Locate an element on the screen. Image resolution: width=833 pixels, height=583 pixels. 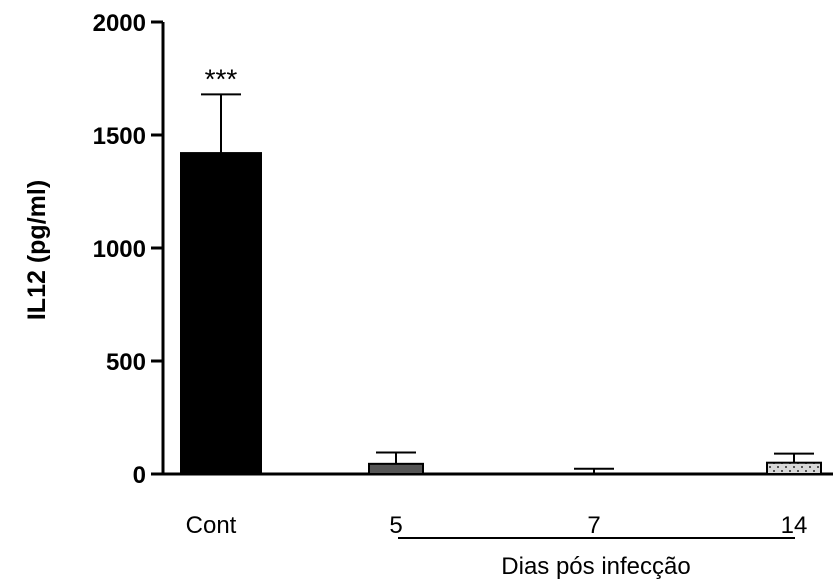
y-tick-label: 1000 is located at coordinates (119, 249).